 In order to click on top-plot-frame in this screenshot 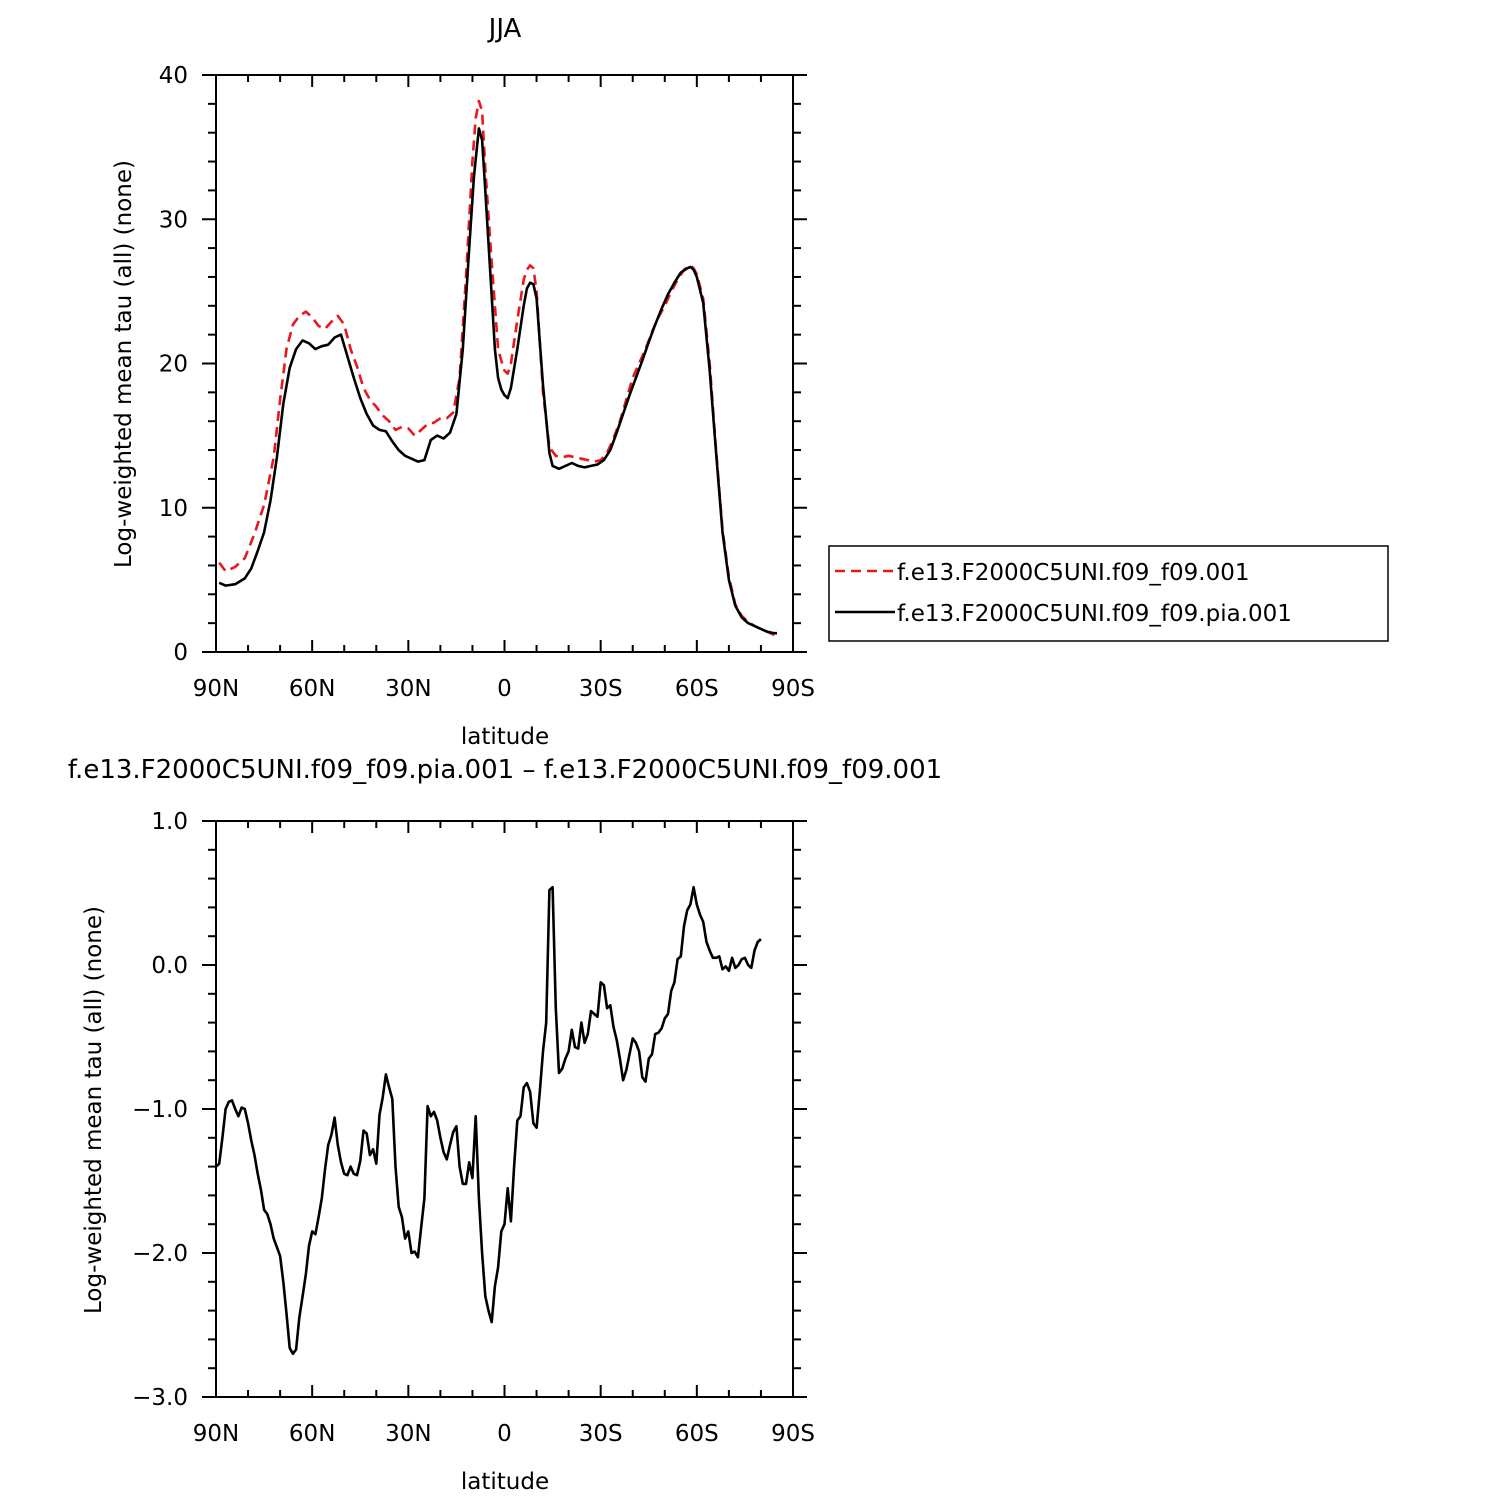, I will do `click(504, 363)`.